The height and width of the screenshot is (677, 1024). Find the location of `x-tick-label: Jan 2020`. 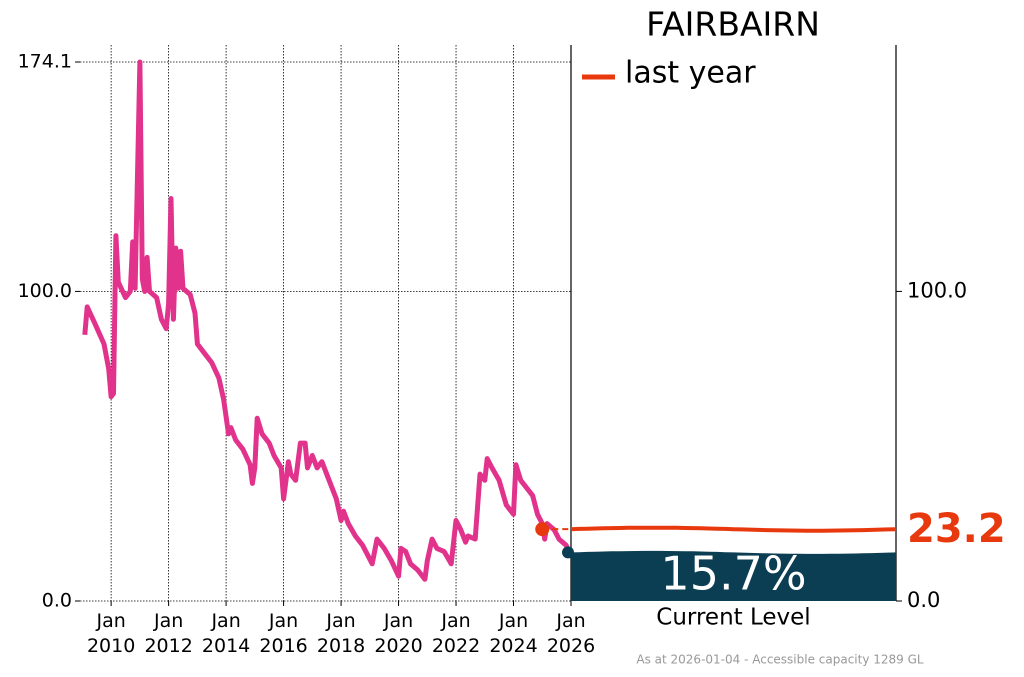

x-tick-label: Jan 2020 is located at coordinates (398, 633).